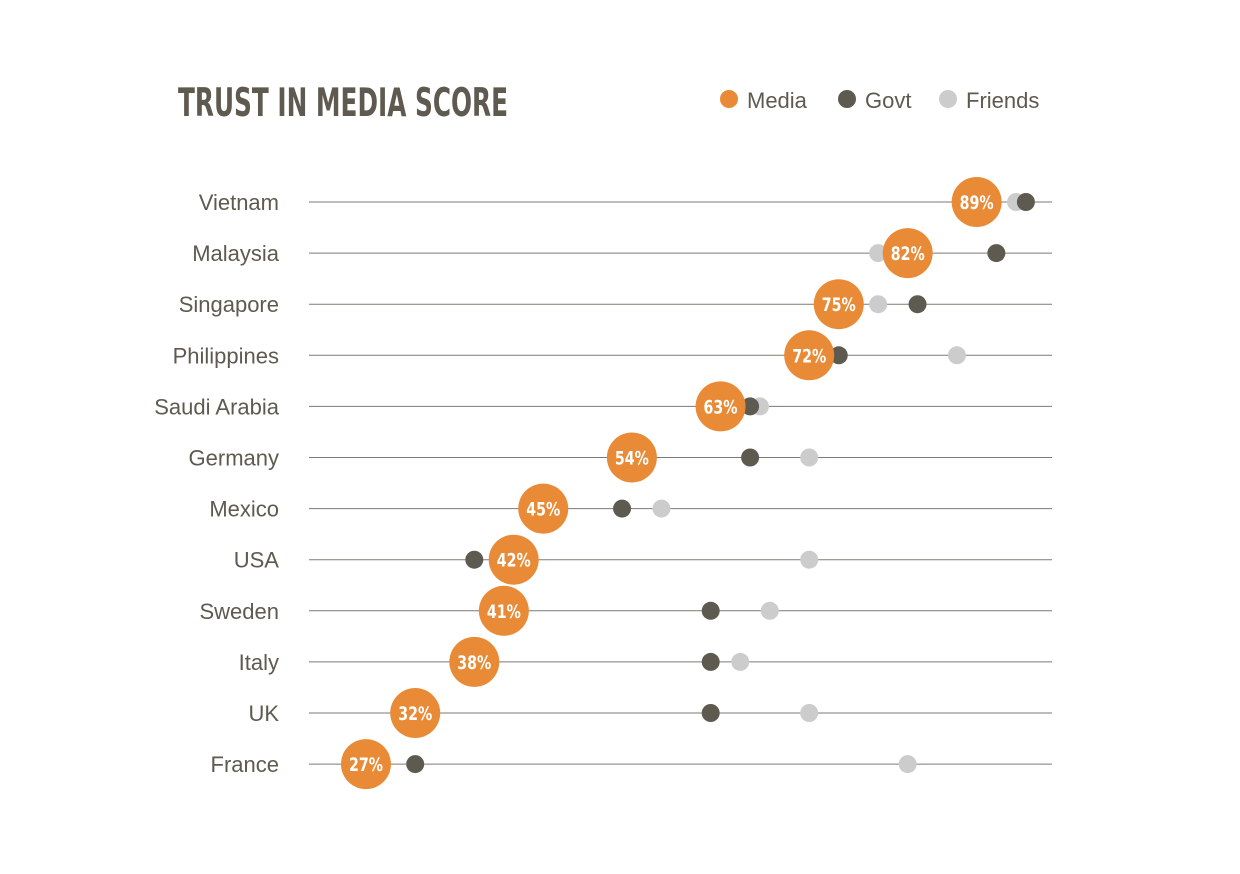  What do you see at coordinates (612, 355) in the screenshot?
I see `row-philippines: Philippines 72%` at bounding box center [612, 355].